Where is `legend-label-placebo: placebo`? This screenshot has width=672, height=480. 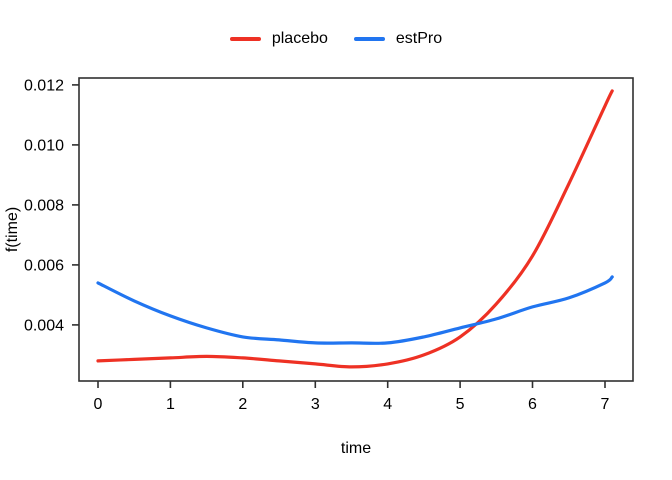
legend-label-placebo: placebo is located at coordinates (299, 38).